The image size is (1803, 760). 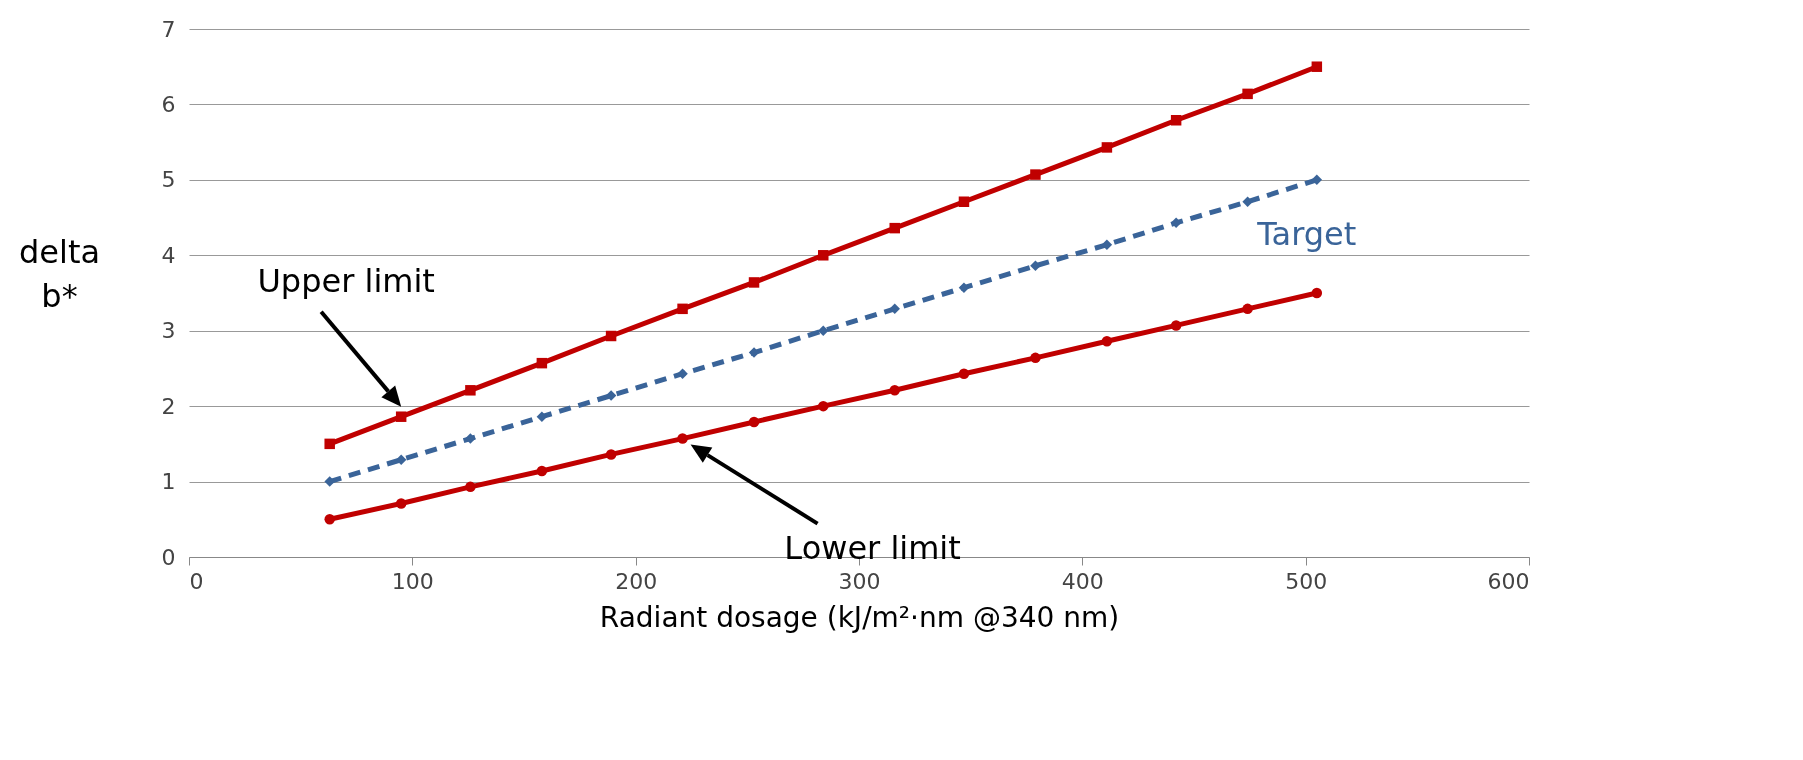 I want to click on x-tick-label: 0, so click(x=196, y=581).